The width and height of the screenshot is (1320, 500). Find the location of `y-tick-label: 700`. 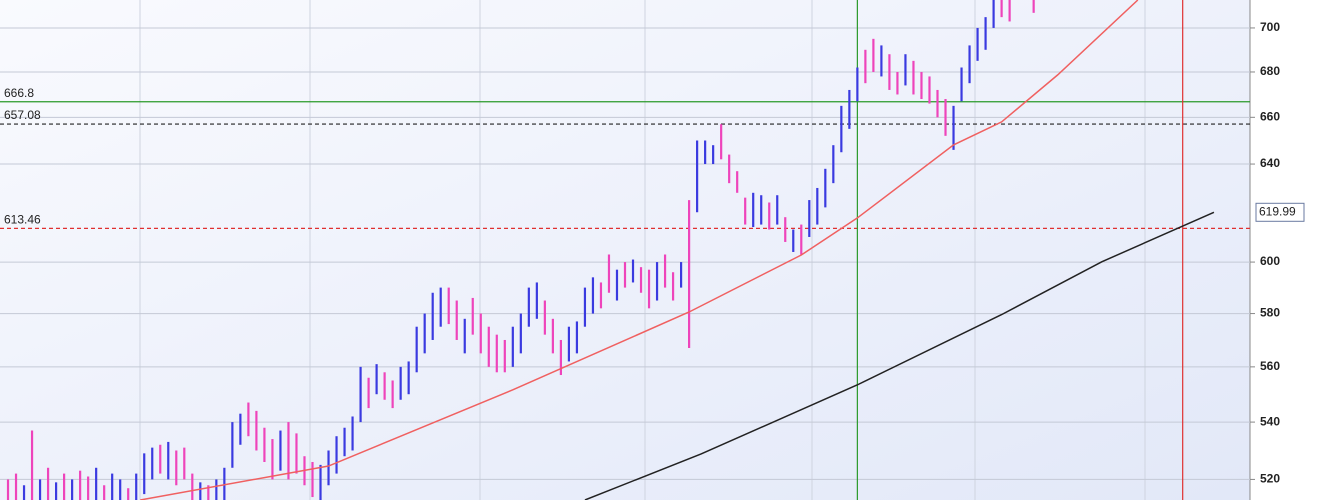

y-tick-label: 700 is located at coordinates (1270, 27).